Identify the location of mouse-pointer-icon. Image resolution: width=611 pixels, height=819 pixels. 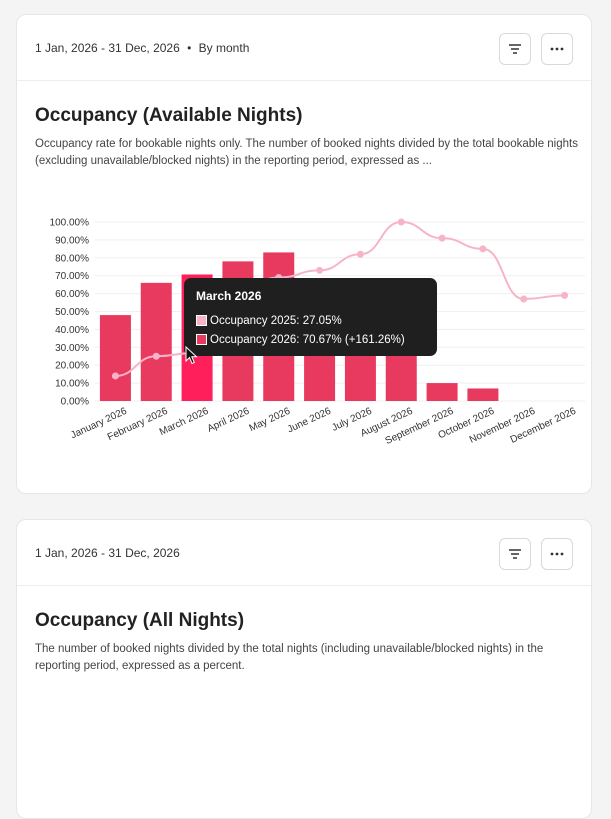
(191, 355).